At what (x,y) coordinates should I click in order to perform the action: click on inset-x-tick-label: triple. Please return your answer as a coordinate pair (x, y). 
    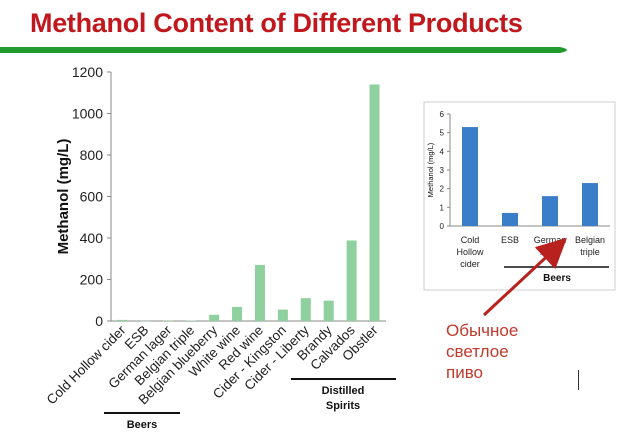
    Looking at the image, I should click on (590, 252).